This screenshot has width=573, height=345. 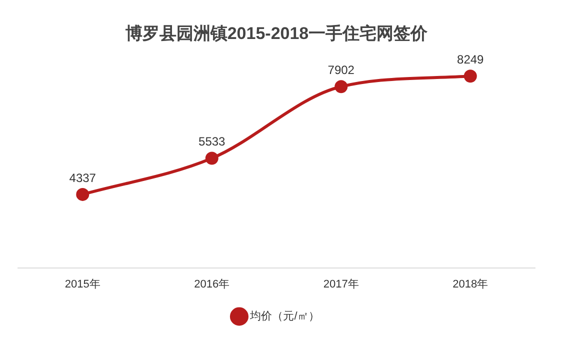 What do you see at coordinates (470, 59) in the screenshot?
I see `data-label: 8249` at bounding box center [470, 59].